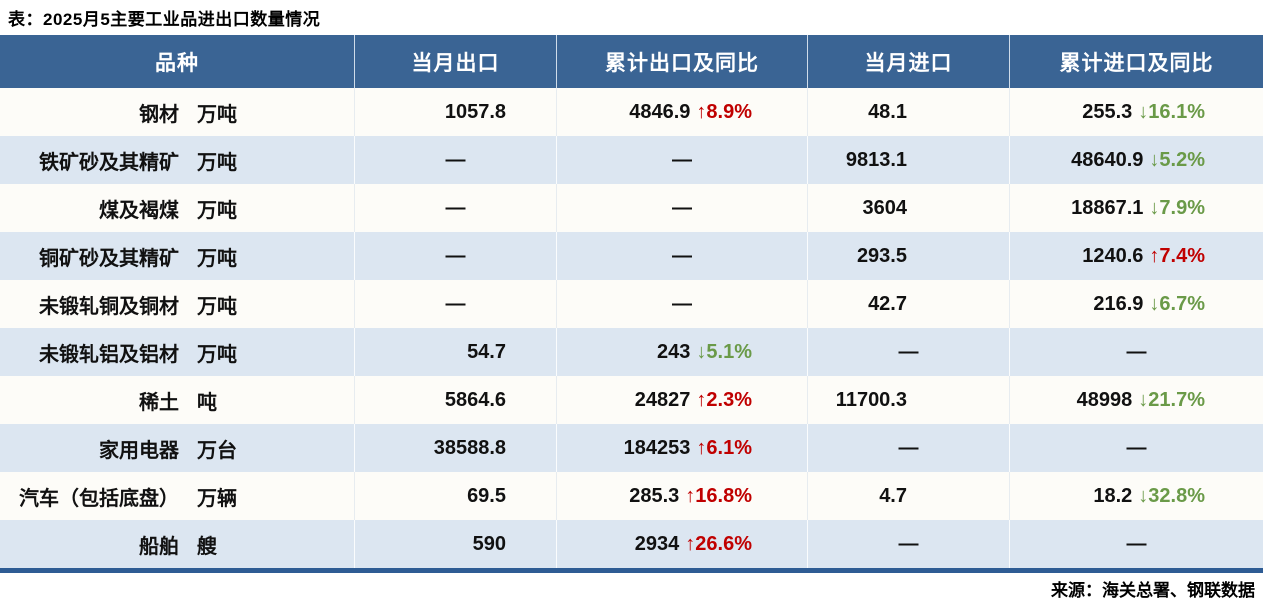  I want to click on value-cell: 4846.9 ↑8.9%, so click(682, 112).